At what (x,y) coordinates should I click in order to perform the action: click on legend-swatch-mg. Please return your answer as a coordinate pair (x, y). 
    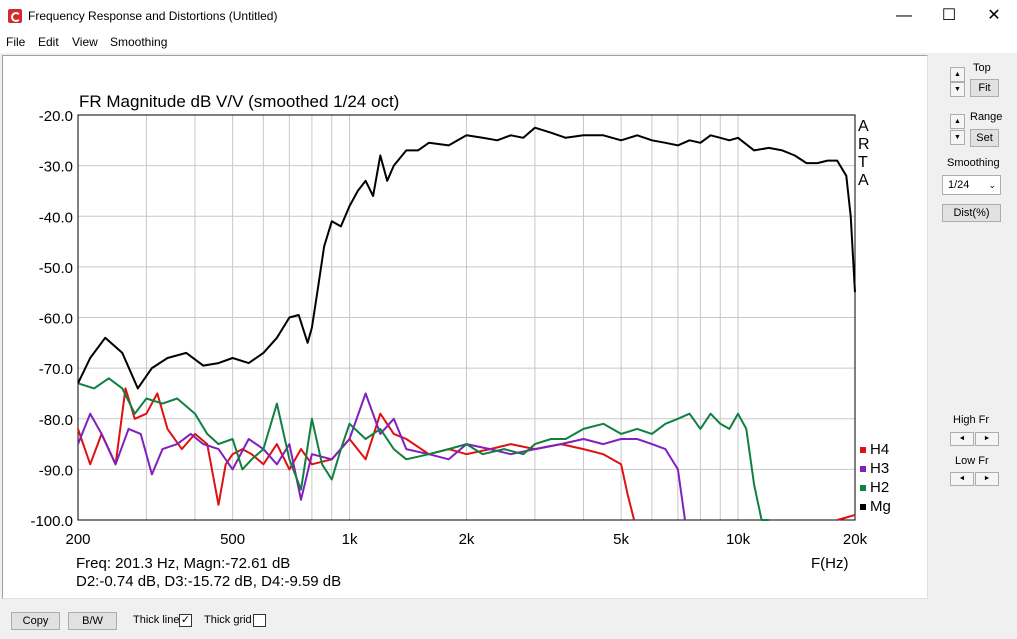
    Looking at the image, I should click on (863, 507).